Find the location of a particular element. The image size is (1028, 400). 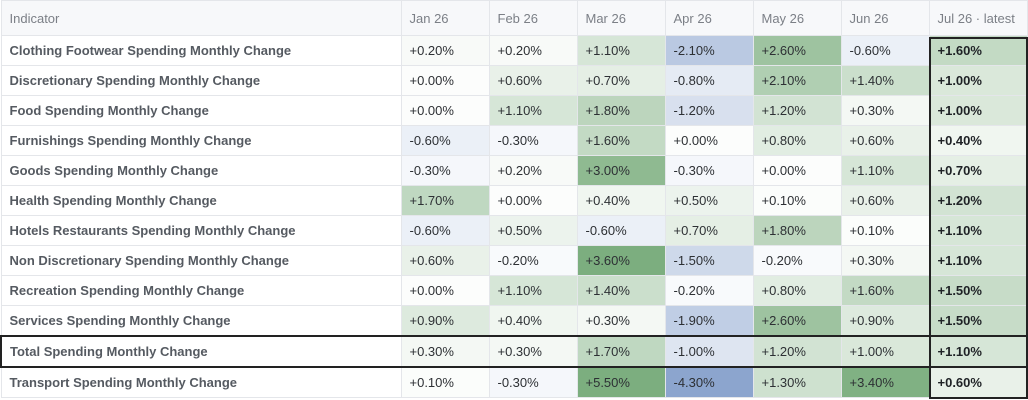

latest-value-cell: +0.60% is located at coordinates (978, 382).